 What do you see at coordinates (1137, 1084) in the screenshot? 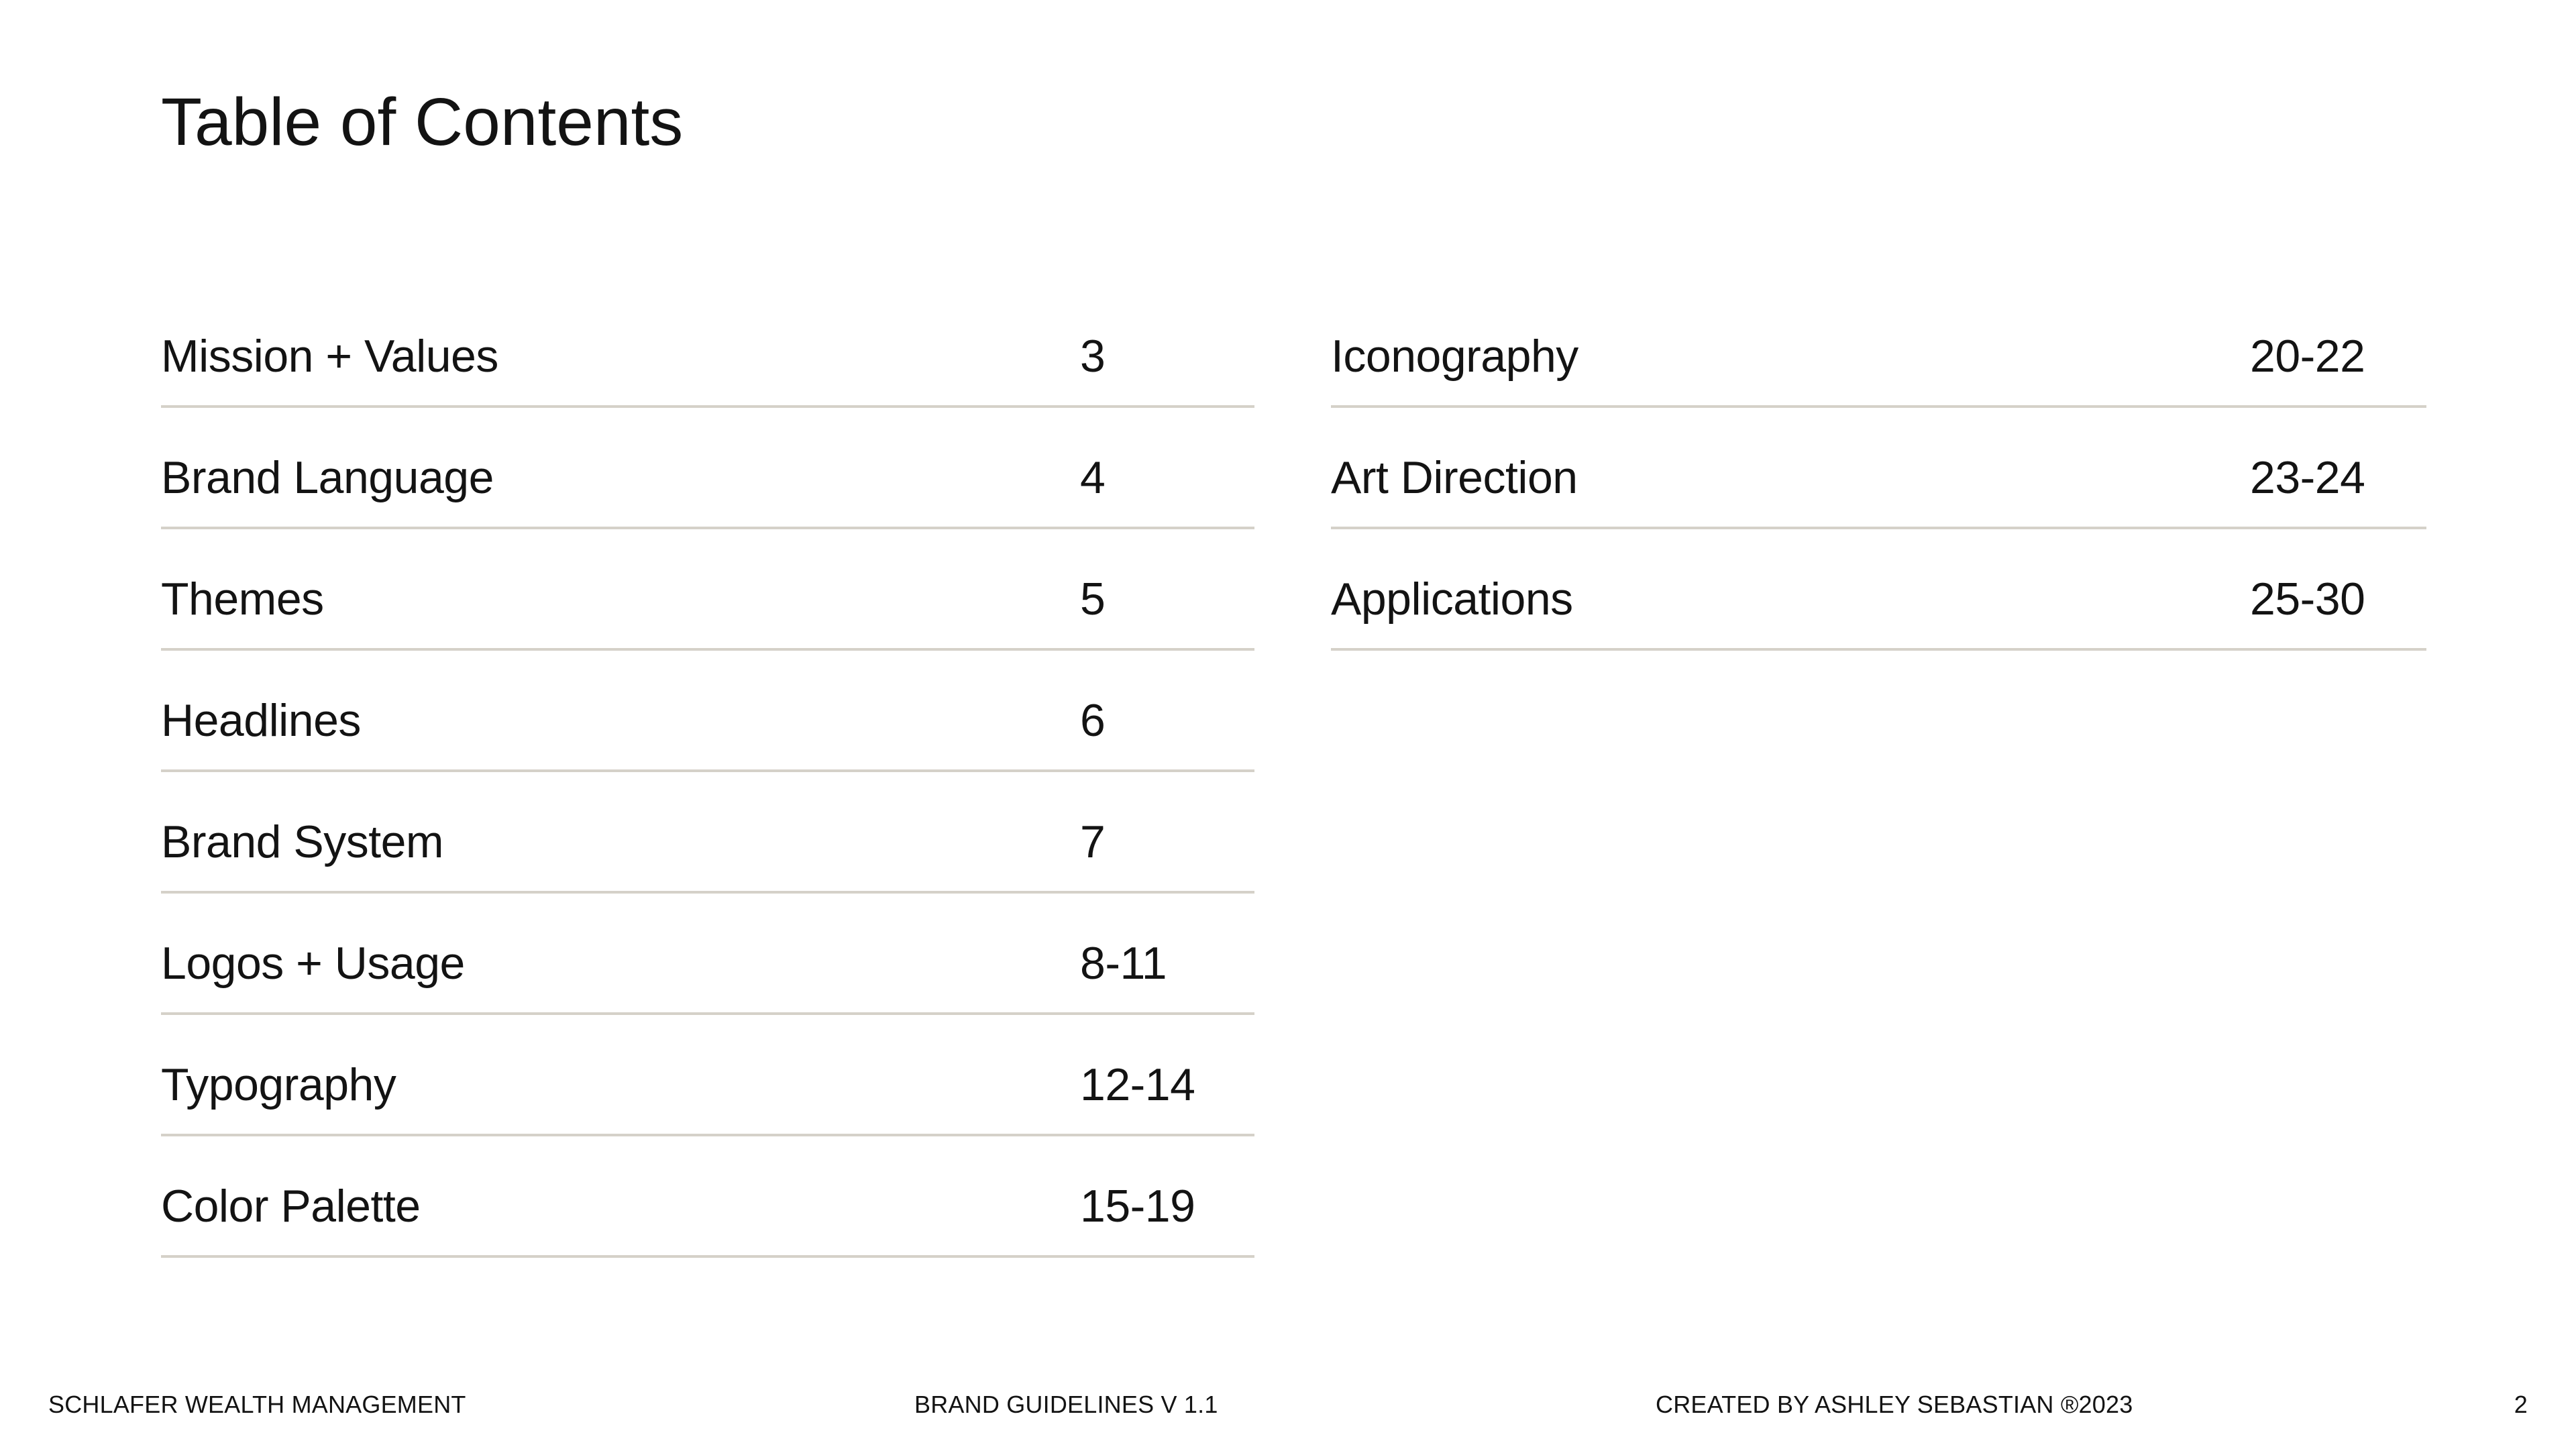
I see `toc-entry-pages: 12-14` at bounding box center [1137, 1084].